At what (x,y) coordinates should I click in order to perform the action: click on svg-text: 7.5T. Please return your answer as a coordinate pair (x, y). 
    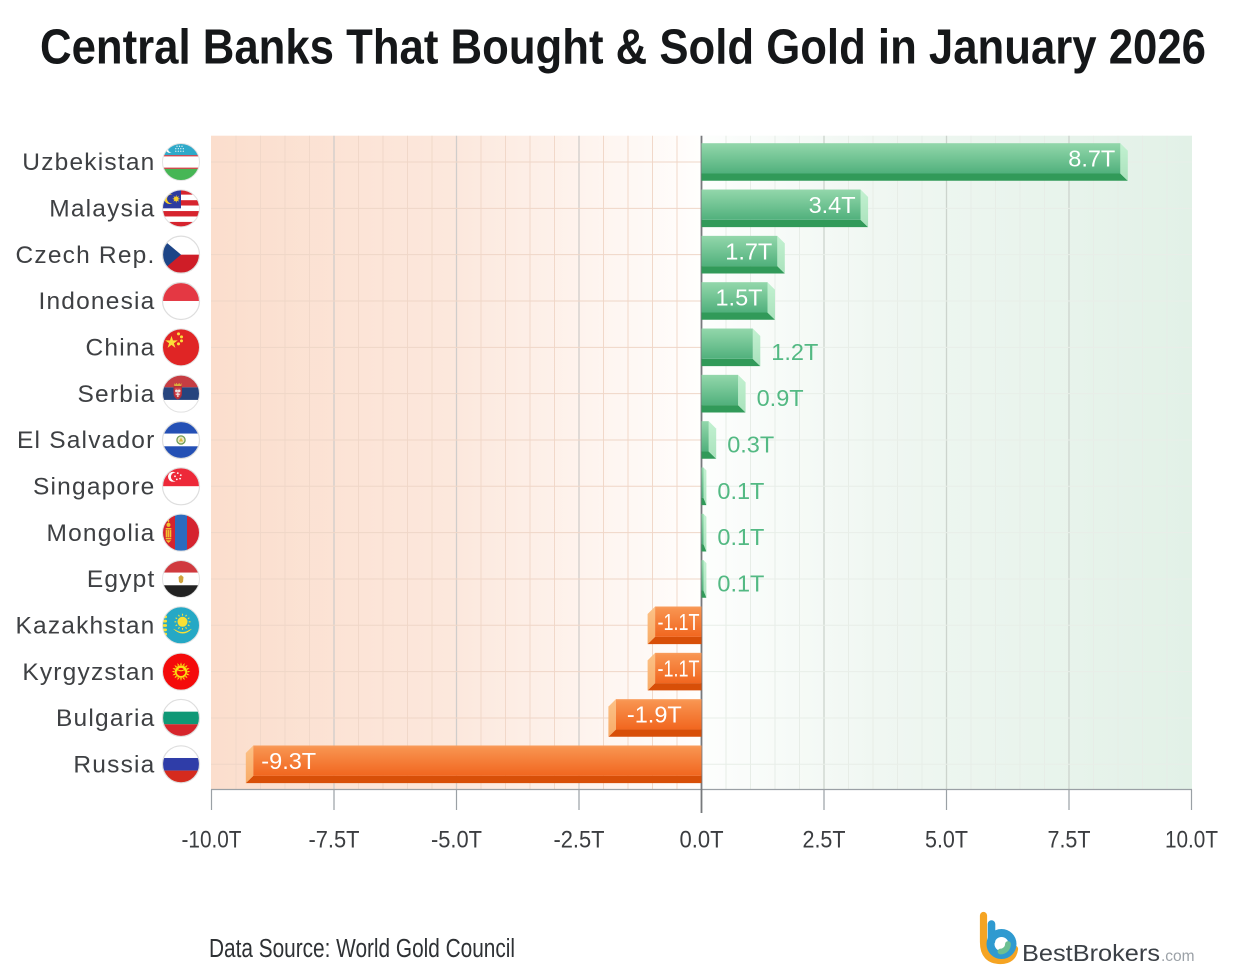
    Looking at the image, I should click on (1069, 840).